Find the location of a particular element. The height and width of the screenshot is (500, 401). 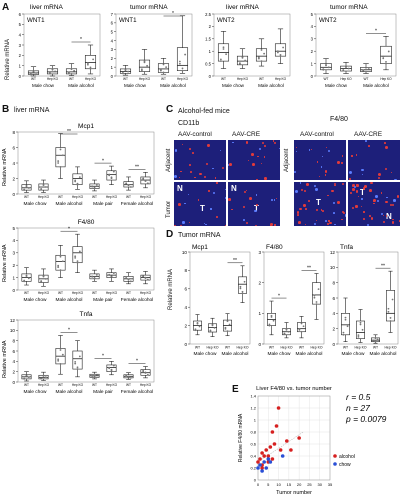

label-t: T is located at coordinates (362, 192).